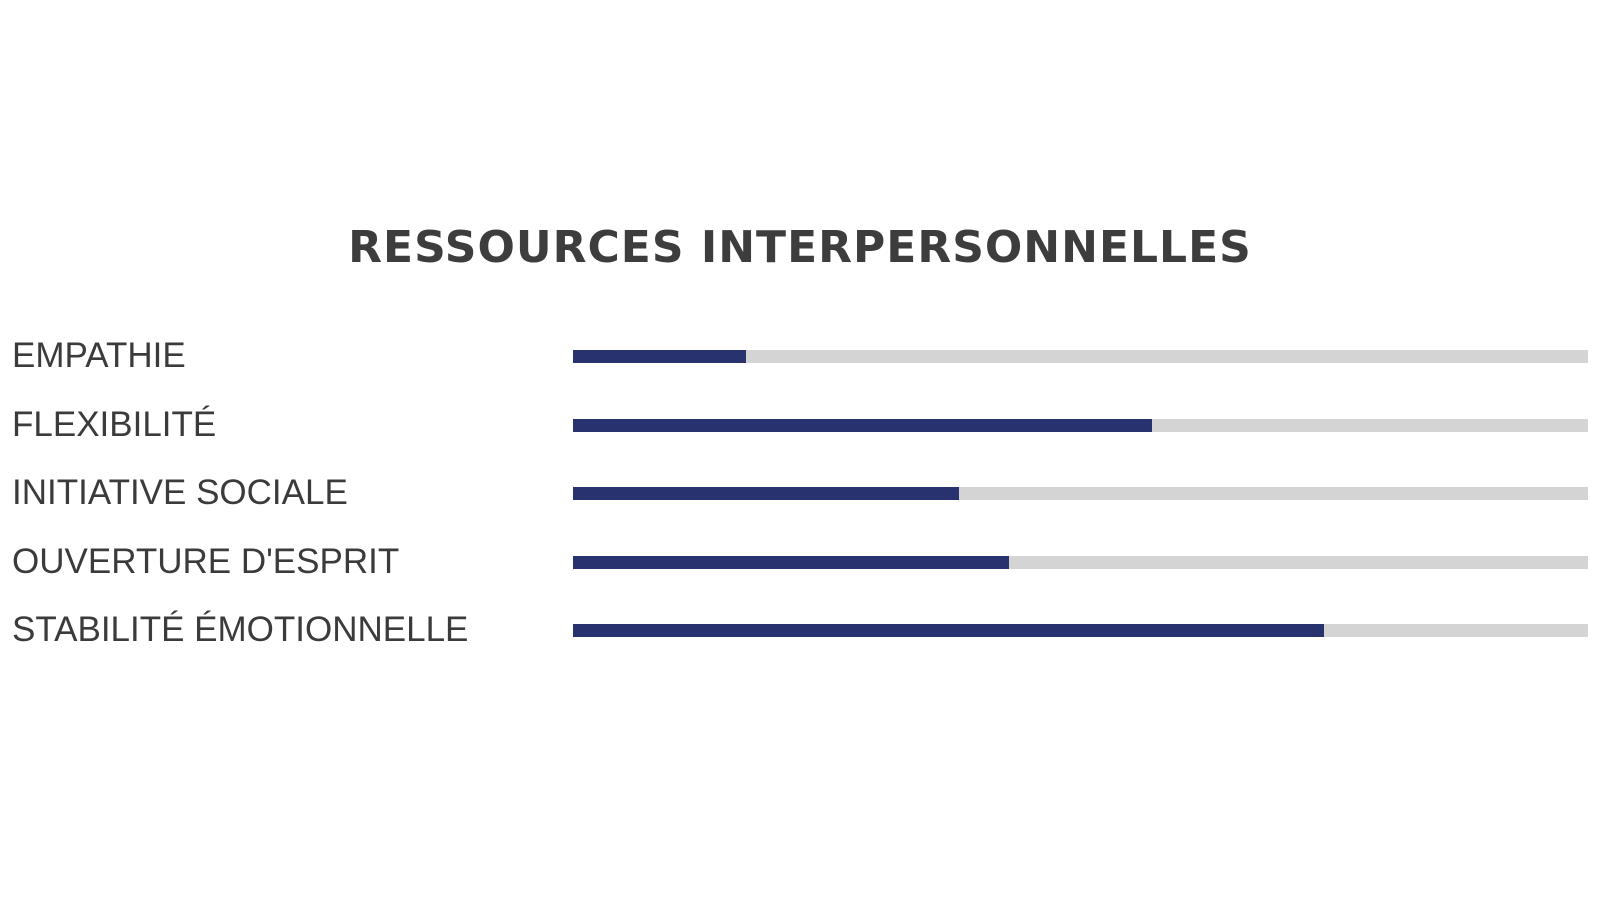 The width and height of the screenshot is (1600, 900). I want to click on bar-row: FLEXIBILITÉ, so click(800, 425).